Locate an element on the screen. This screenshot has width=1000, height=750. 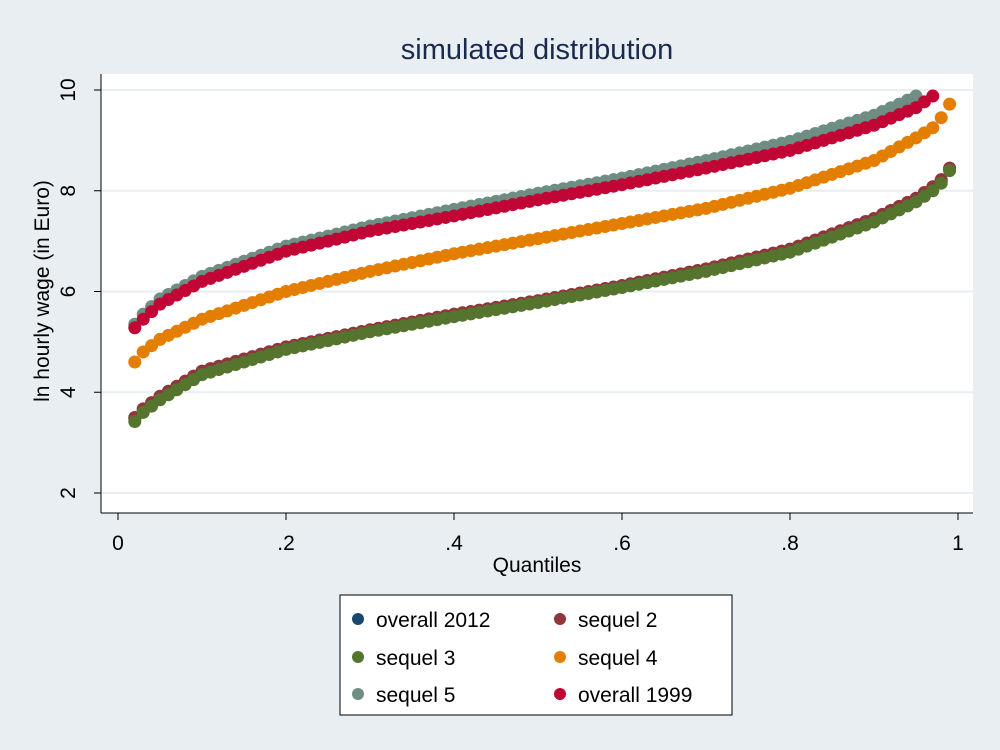
legend-label: sequel 4 is located at coordinates (618, 658).